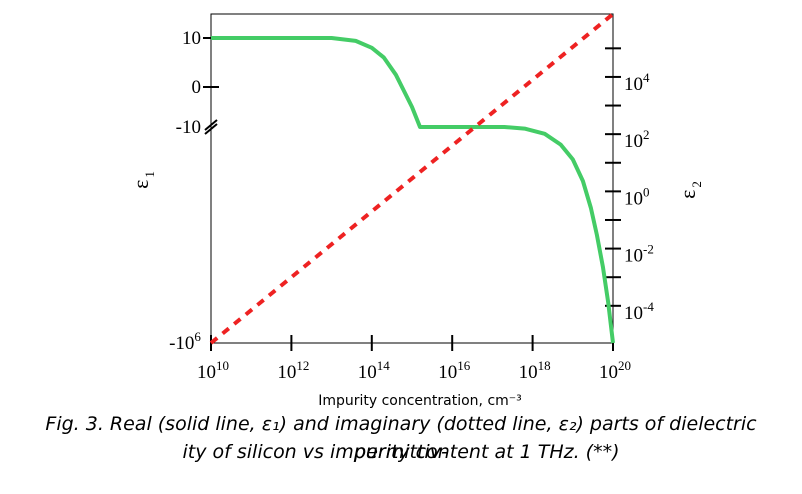 Image resolution: width=802 pixels, height=494 pixels. Describe the element at coordinates (689, 190) in the screenshot. I see `y-right-title: ε2` at that location.